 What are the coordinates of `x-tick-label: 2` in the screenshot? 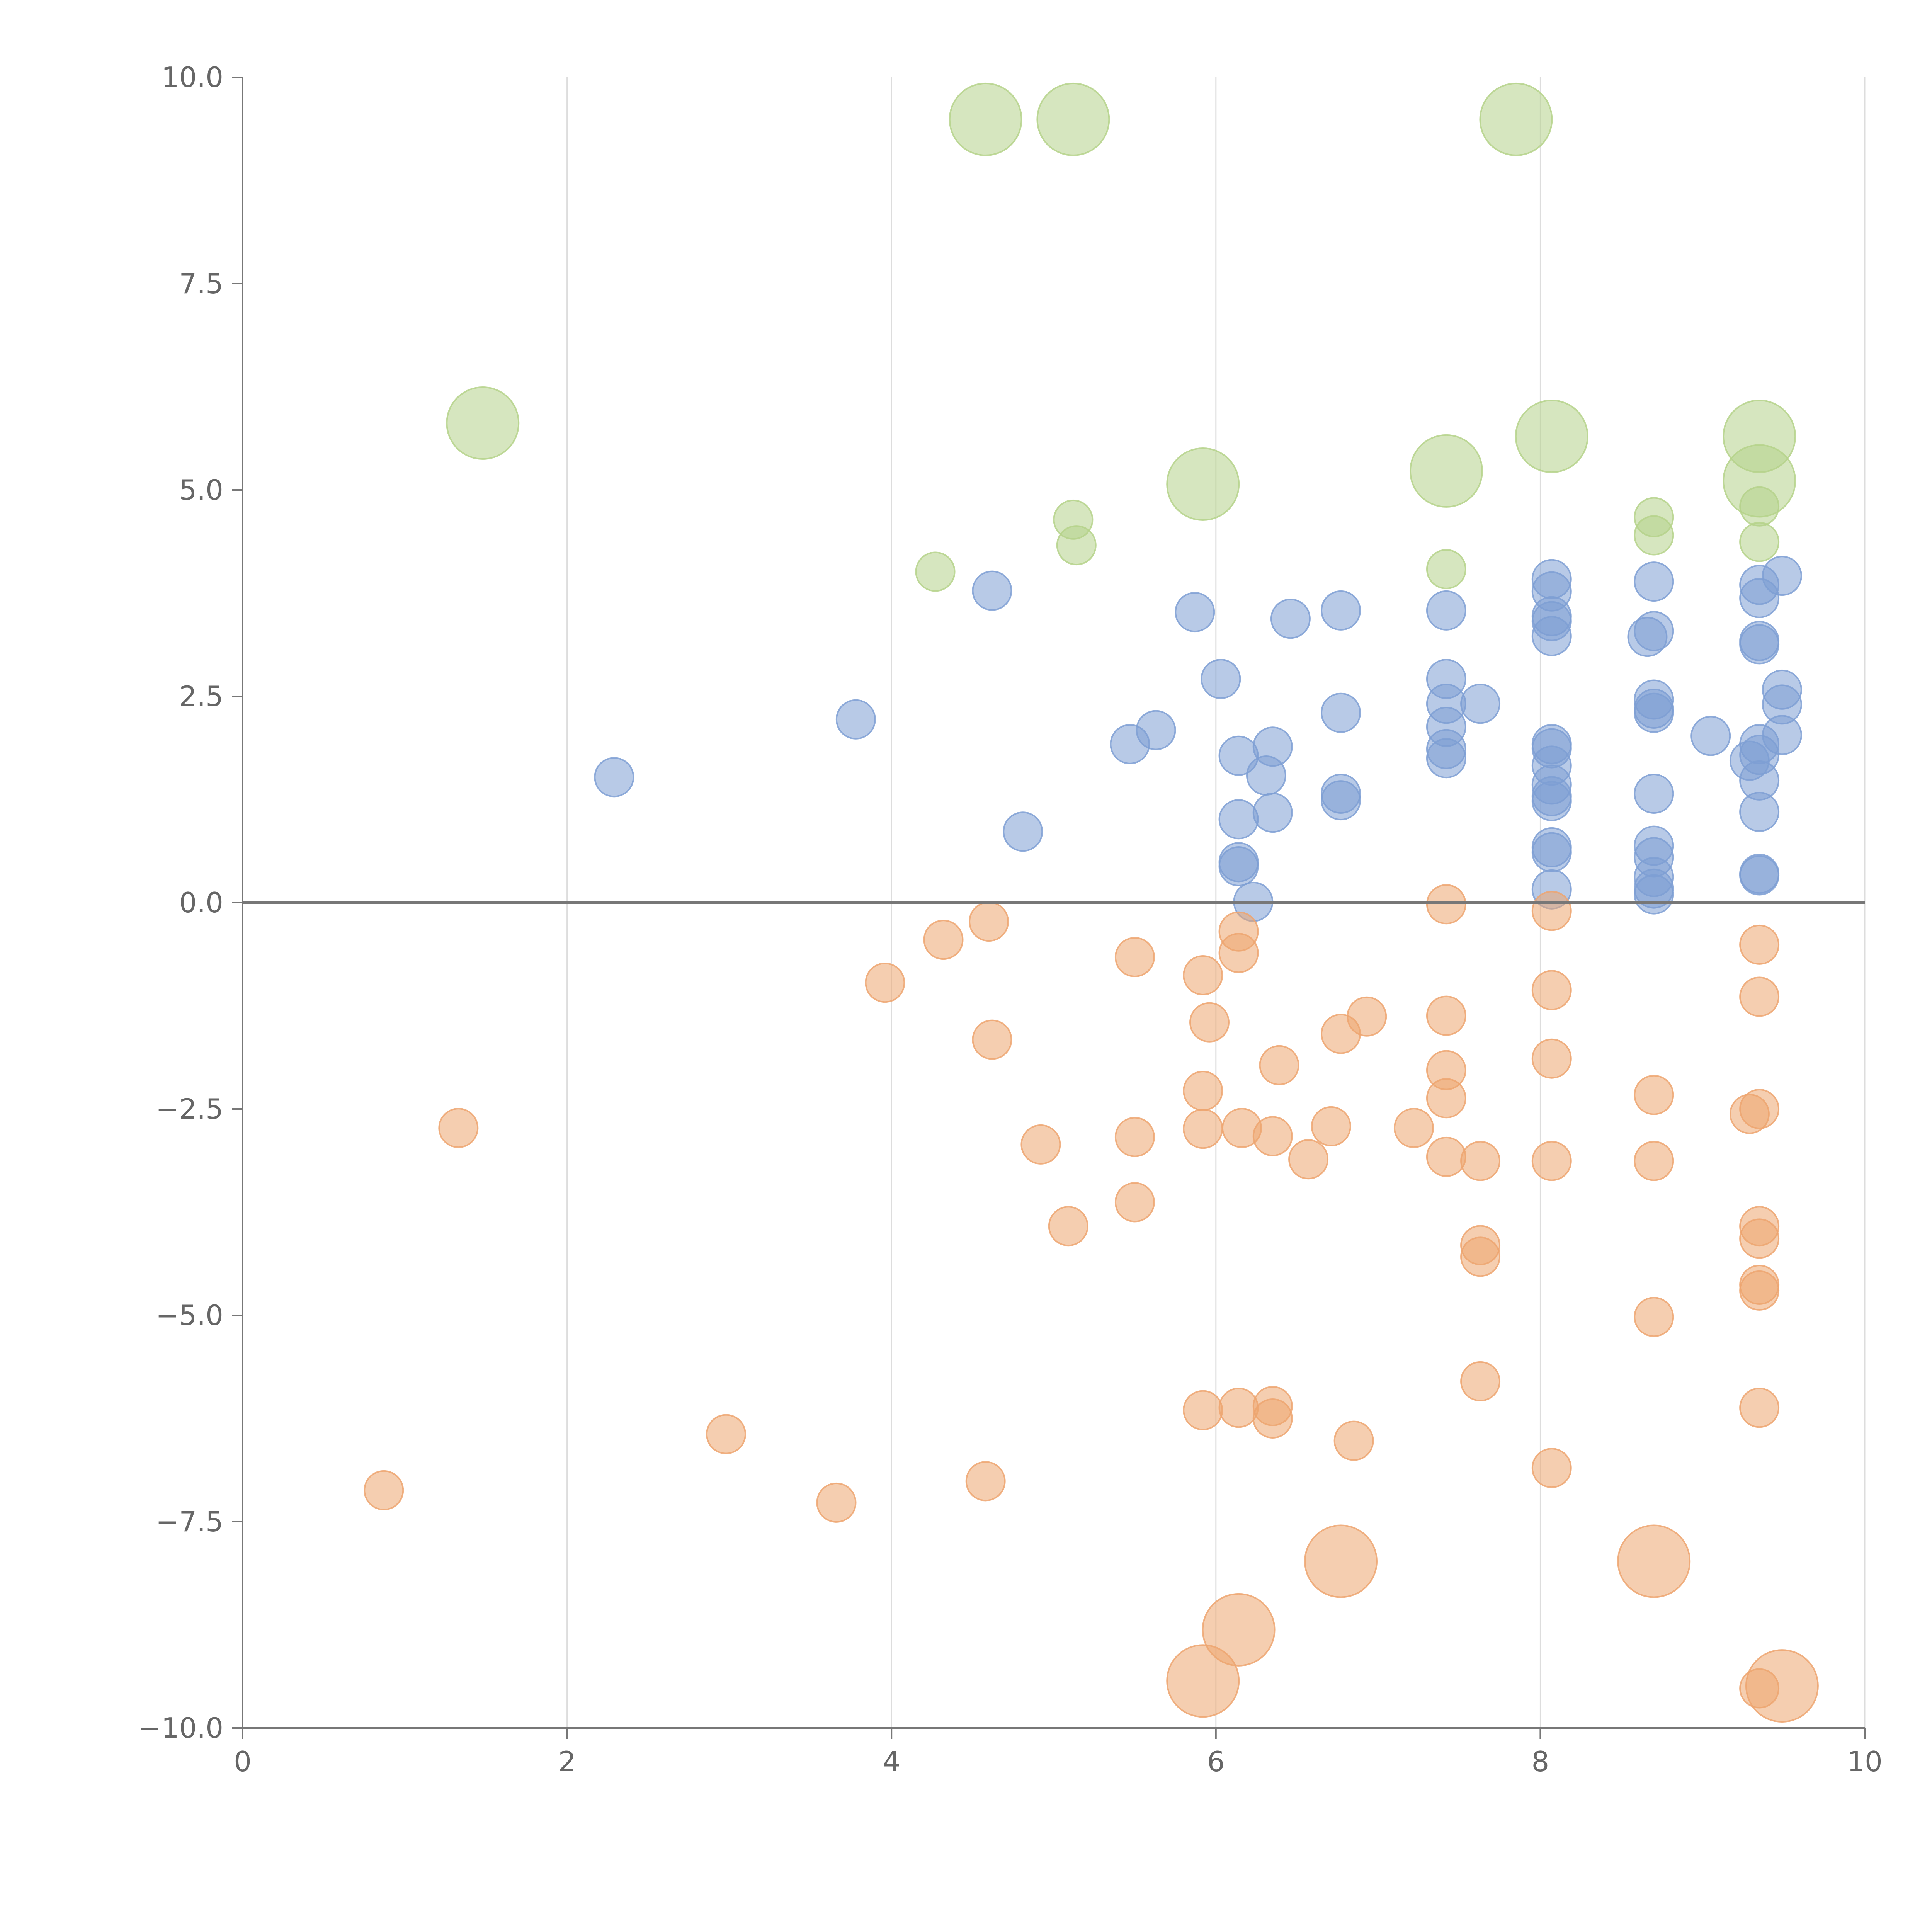 It's located at (567, 1761).